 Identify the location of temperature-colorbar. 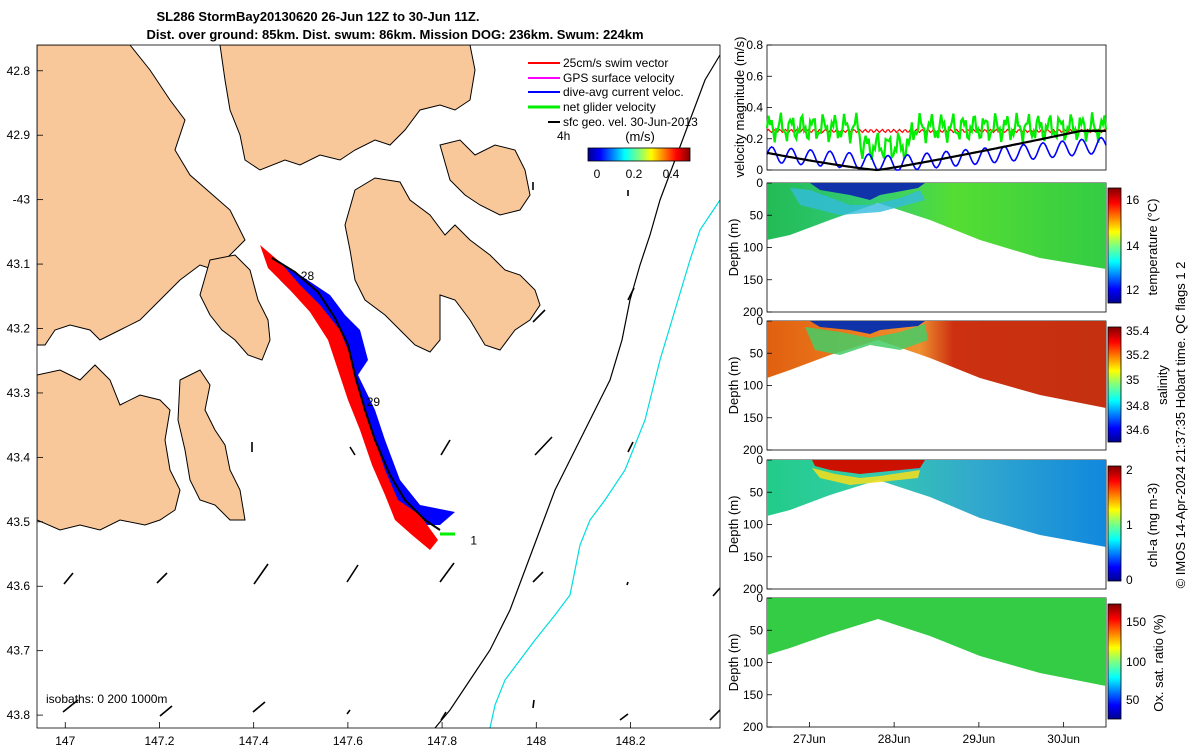
(1114, 245).